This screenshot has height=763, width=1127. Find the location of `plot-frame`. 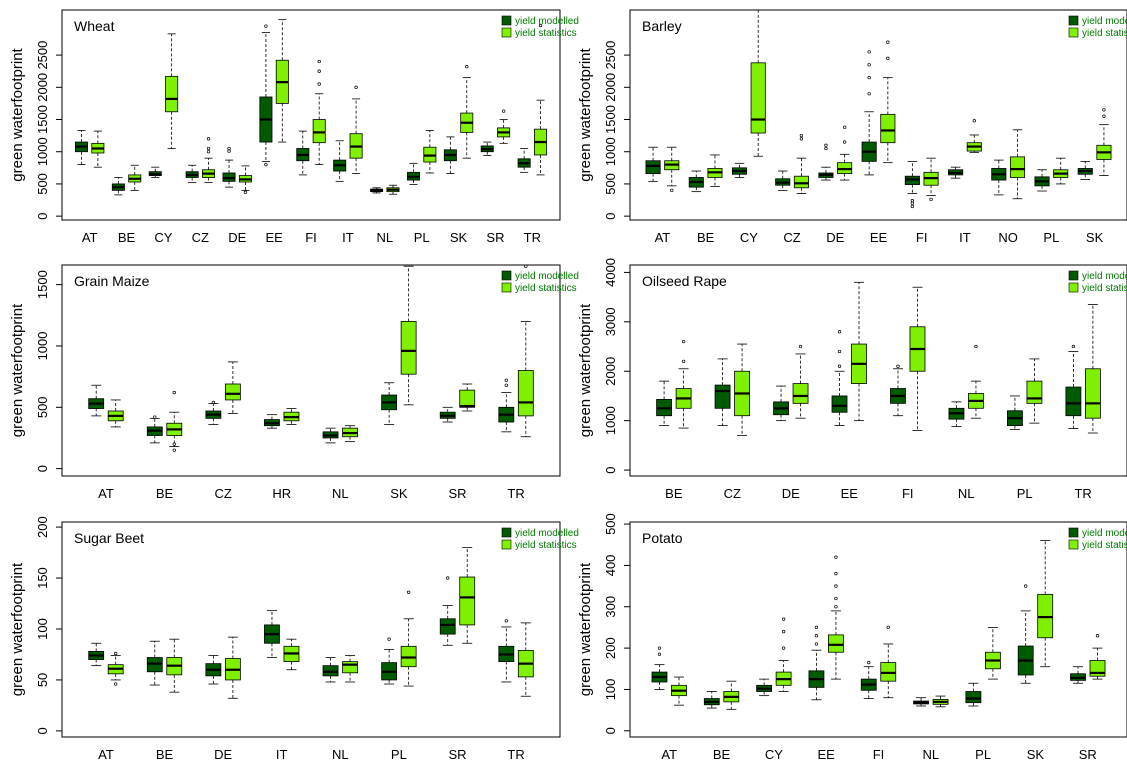

plot-frame is located at coordinates (878, 115).